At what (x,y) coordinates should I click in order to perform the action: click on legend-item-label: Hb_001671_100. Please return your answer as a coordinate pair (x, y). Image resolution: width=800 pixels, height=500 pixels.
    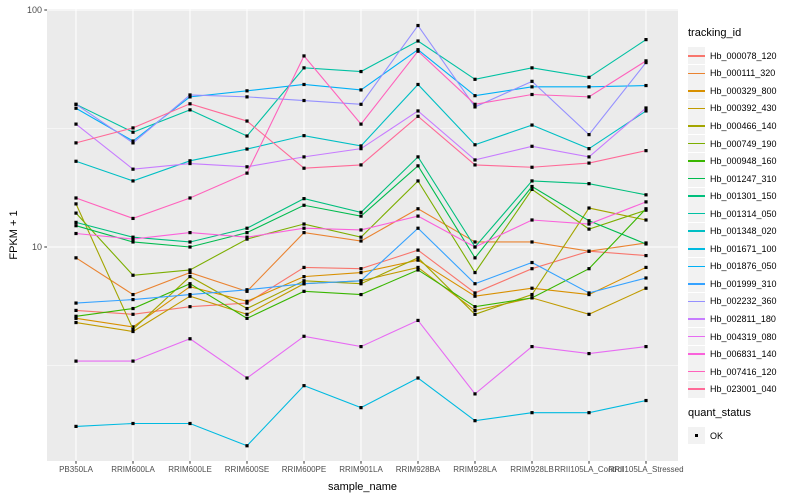
    Looking at the image, I should click on (743, 248).